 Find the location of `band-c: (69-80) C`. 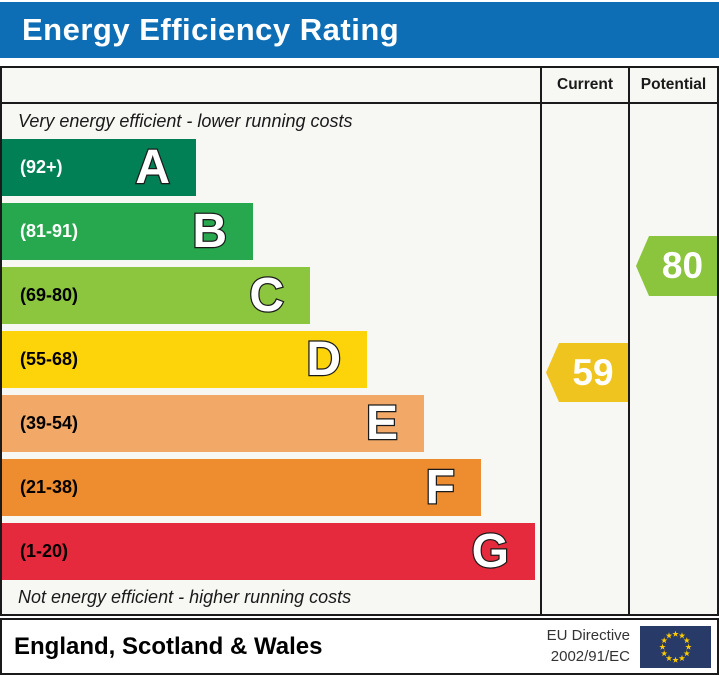

band-c: (69-80) C is located at coordinates (156, 295).